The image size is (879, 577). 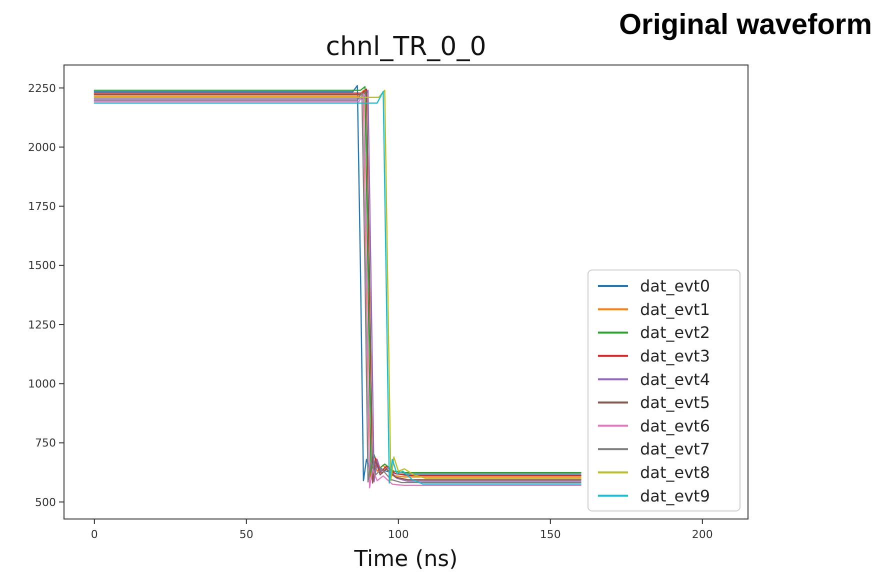 What do you see at coordinates (42, 88) in the screenshot?
I see `y-tick-label: 2250` at bounding box center [42, 88].